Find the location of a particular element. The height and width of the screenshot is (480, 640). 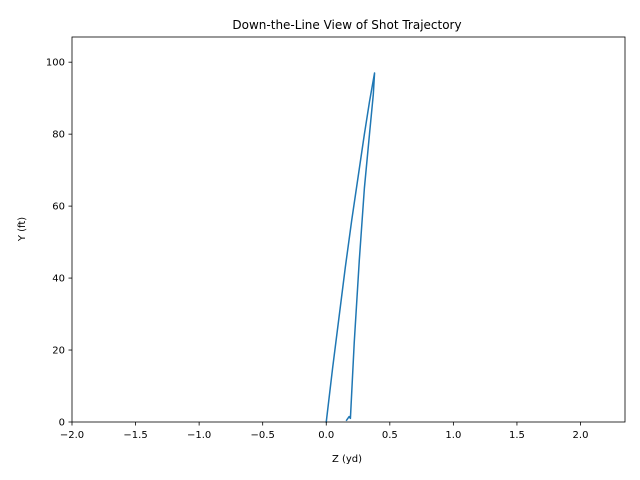

x-tick-label: −1.0 is located at coordinates (199, 435).